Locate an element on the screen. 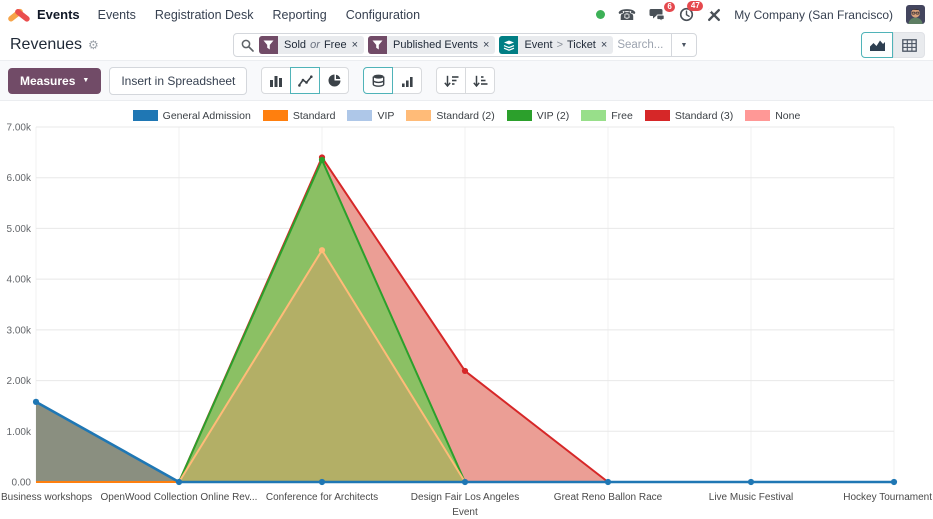 The image size is (933, 519). pie-chart-button is located at coordinates (334, 80).